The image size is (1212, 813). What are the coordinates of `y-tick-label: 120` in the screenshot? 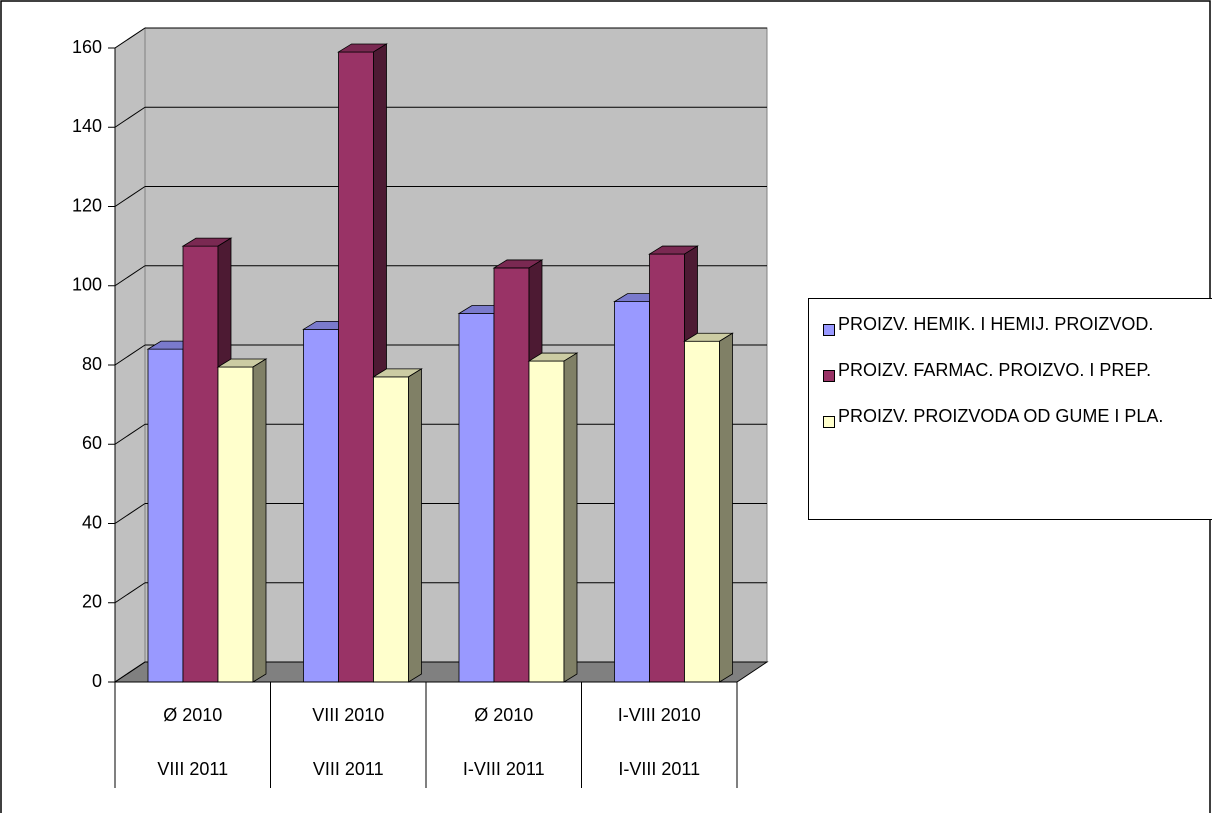 It's located at (87, 205).